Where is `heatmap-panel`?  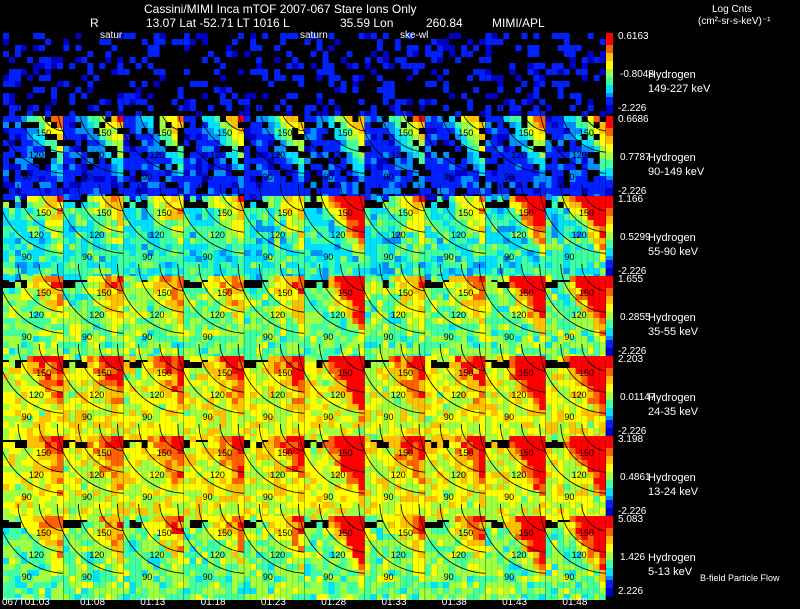
heatmap-panel is located at coordinates (274, 75).